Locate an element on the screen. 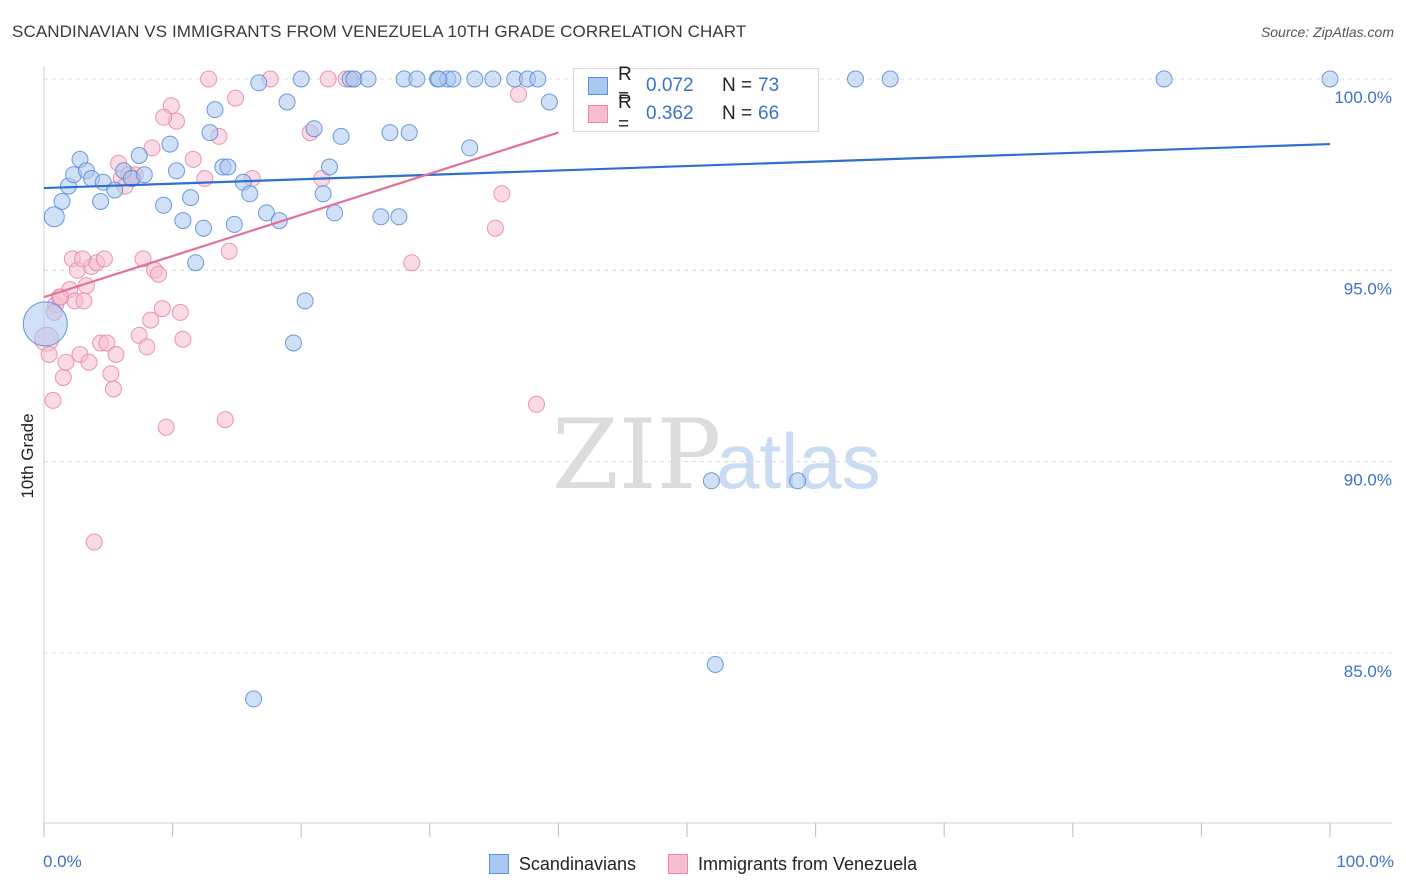 The height and width of the screenshot is (892, 1406). source-label: Source: ZipAtlas.com is located at coordinates (1327, 32).